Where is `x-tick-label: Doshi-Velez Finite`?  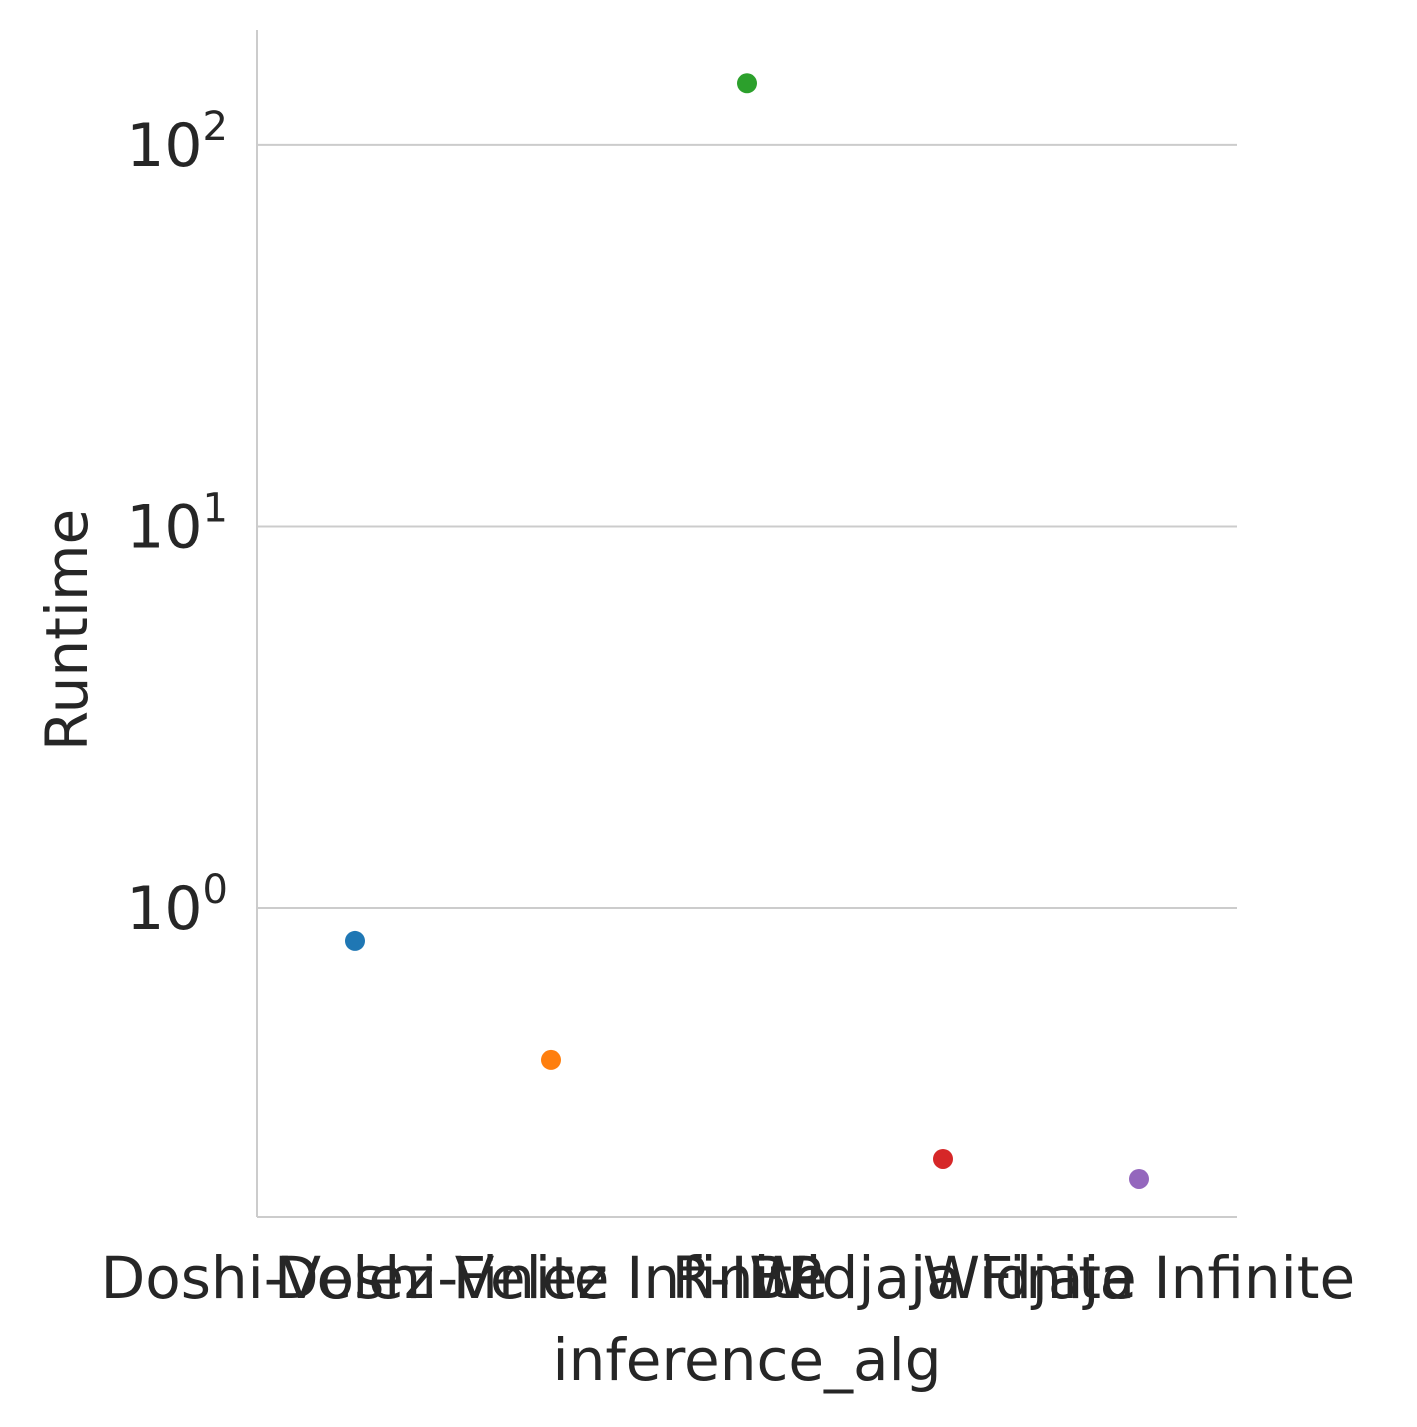 x-tick-label: Doshi-Velez Finite is located at coordinates (355, 1278).